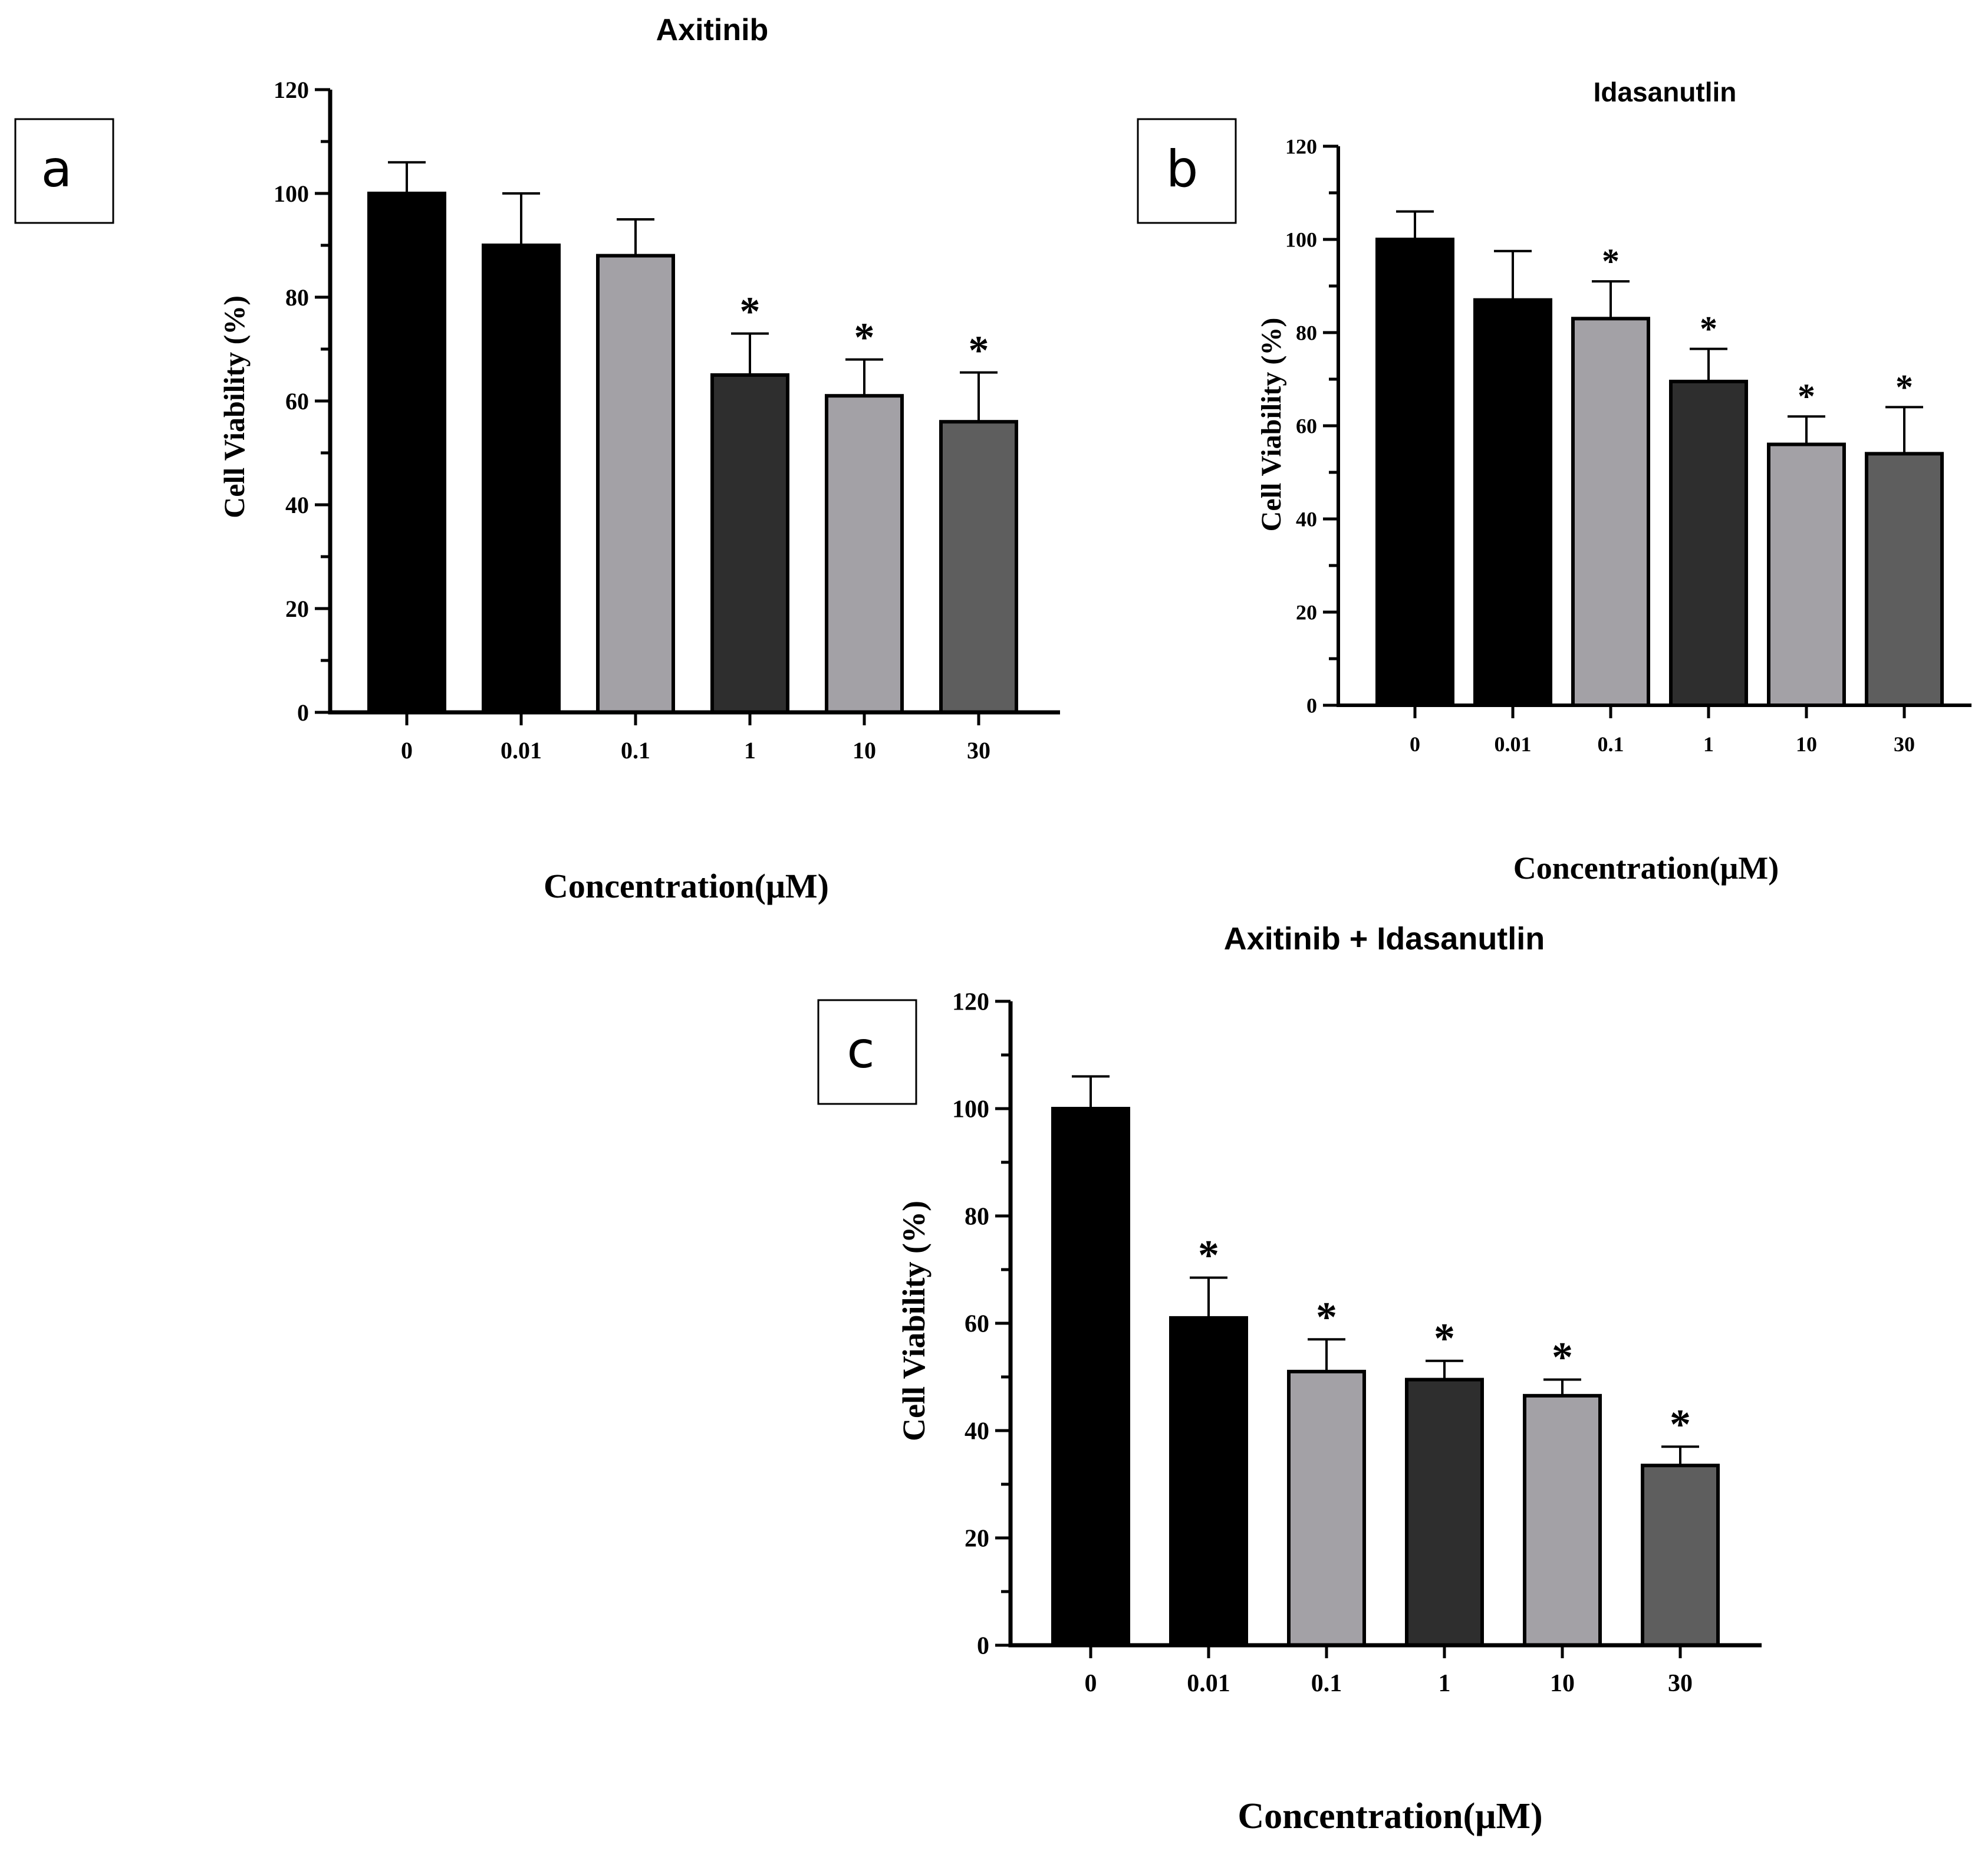 This screenshot has height=1854, width=1988. Describe the element at coordinates (1182, 169) in the screenshot. I see `panel-label: b` at that location.